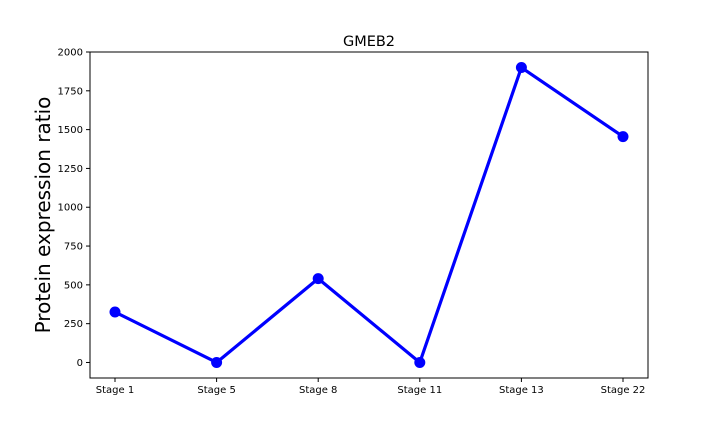  I want to click on y-tick-label: 1500, so click(70, 130).